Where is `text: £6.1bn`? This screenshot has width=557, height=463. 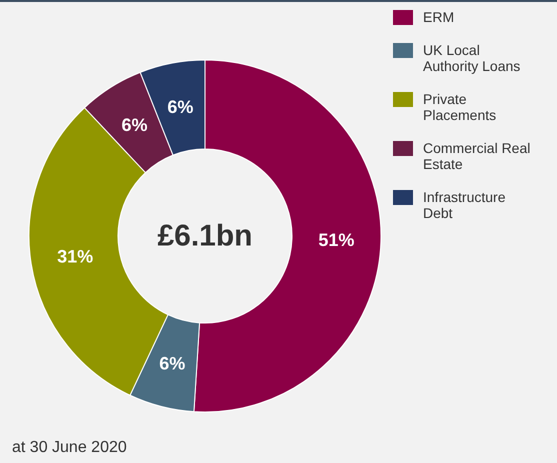
text: £6.1bn is located at coordinates (205, 236).